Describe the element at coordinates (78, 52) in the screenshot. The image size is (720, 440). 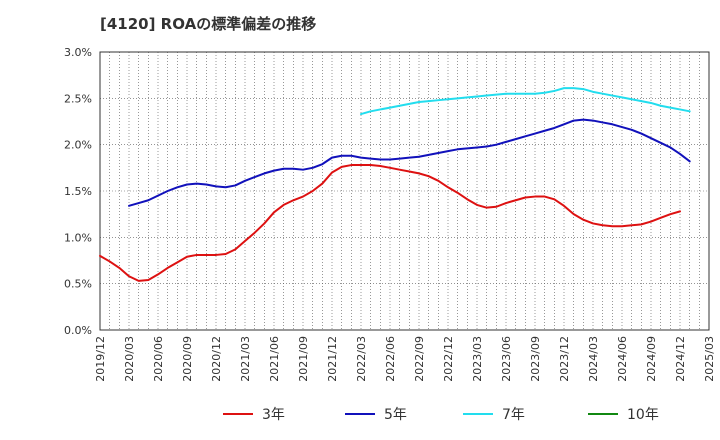
I see `y-tick-label: 3.0%` at that location.